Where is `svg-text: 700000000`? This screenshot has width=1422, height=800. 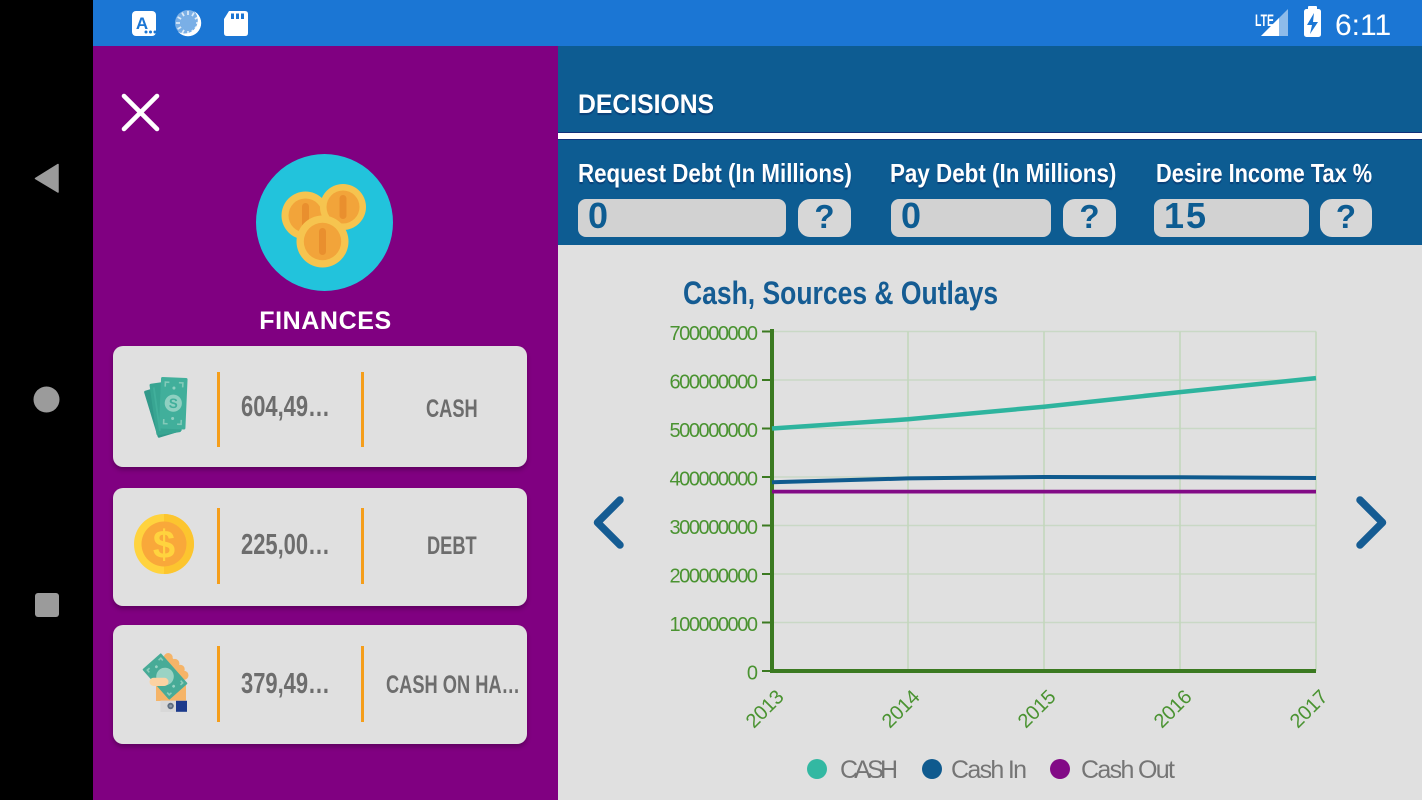 svg-text: 700000000 is located at coordinates (714, 334).